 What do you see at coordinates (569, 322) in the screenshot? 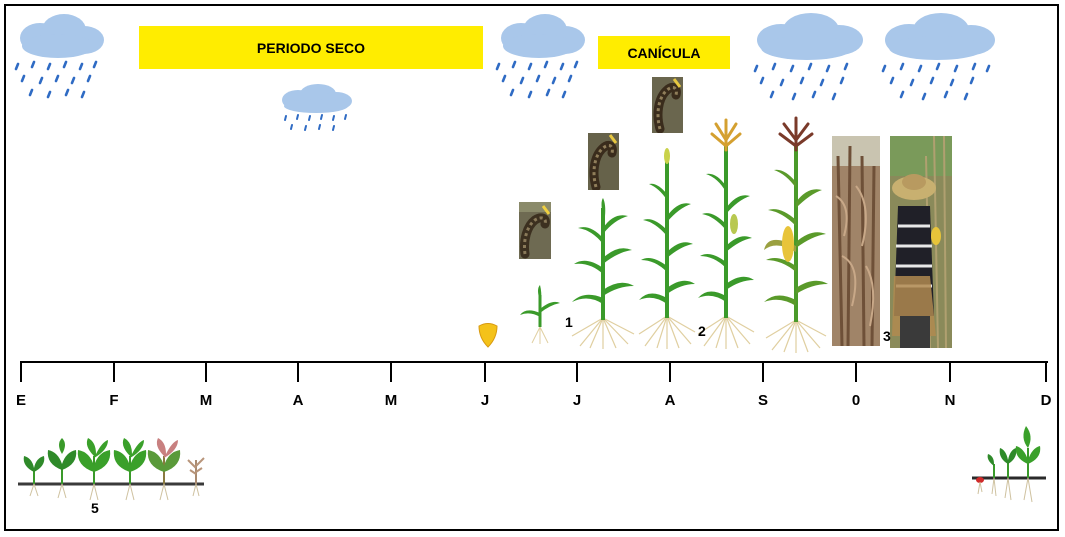
I see `stage-number-1: 1` at bounding box center [569, 322].